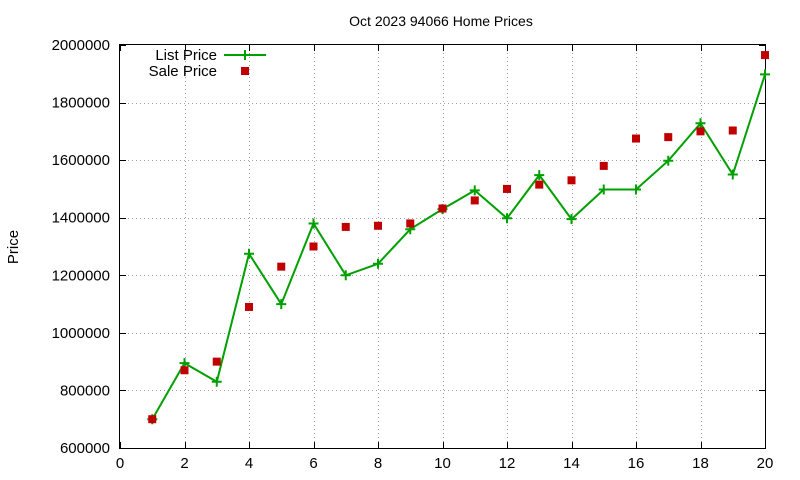 This screenshot has width=800, height=480. I want to click on x-tick-label: 12, so click(507, 463).